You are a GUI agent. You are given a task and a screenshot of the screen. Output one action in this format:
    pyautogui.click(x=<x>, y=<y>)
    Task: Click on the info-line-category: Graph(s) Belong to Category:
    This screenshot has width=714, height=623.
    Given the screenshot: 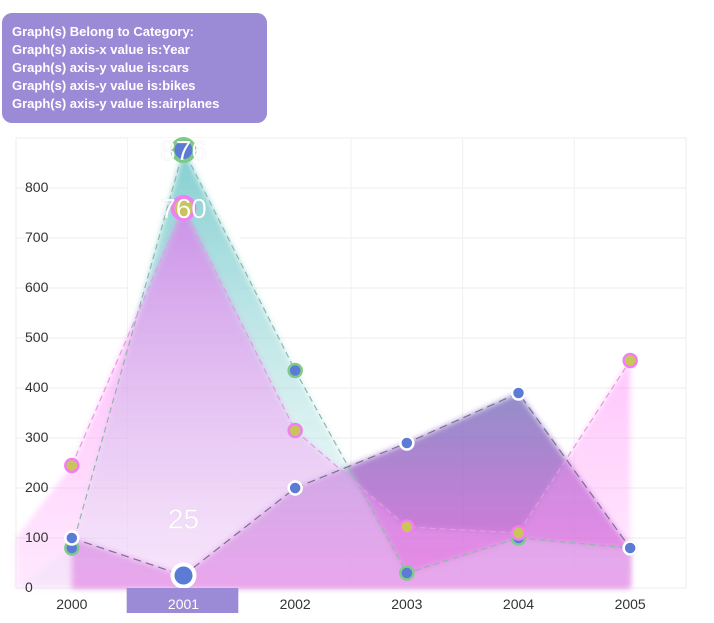 What is the action you would take?
    pyautogui.click(x=103, y=31)
    